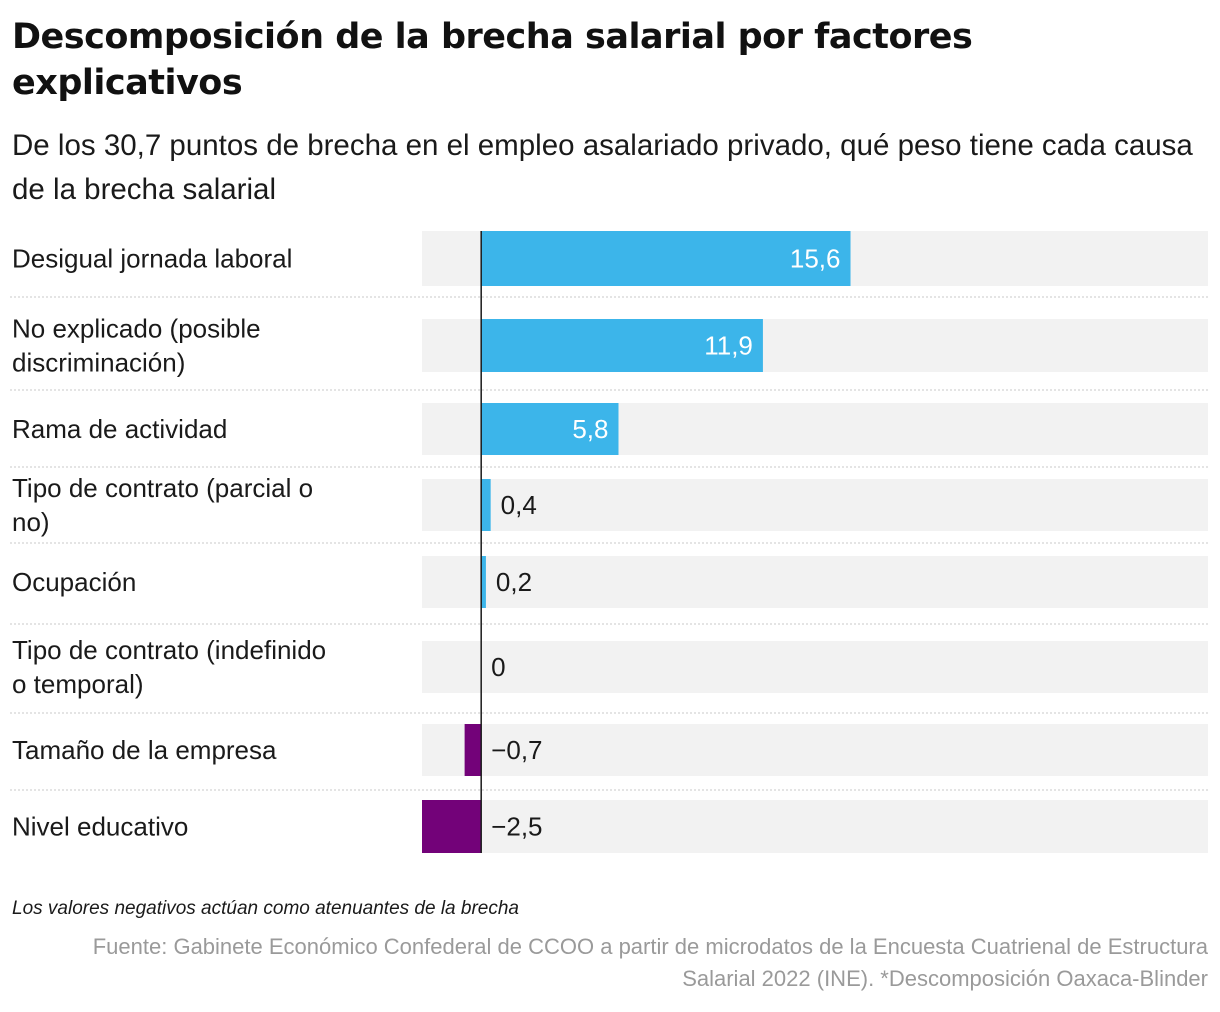  Describe the element at coordinates (144, 750) in the screenshot. I see `category-label: Tamaño de la empresa` at that location.